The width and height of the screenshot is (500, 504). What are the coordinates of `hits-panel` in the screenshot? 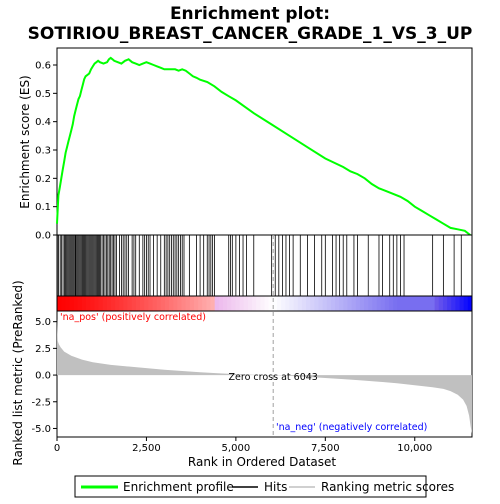 It's located at (264, 265).